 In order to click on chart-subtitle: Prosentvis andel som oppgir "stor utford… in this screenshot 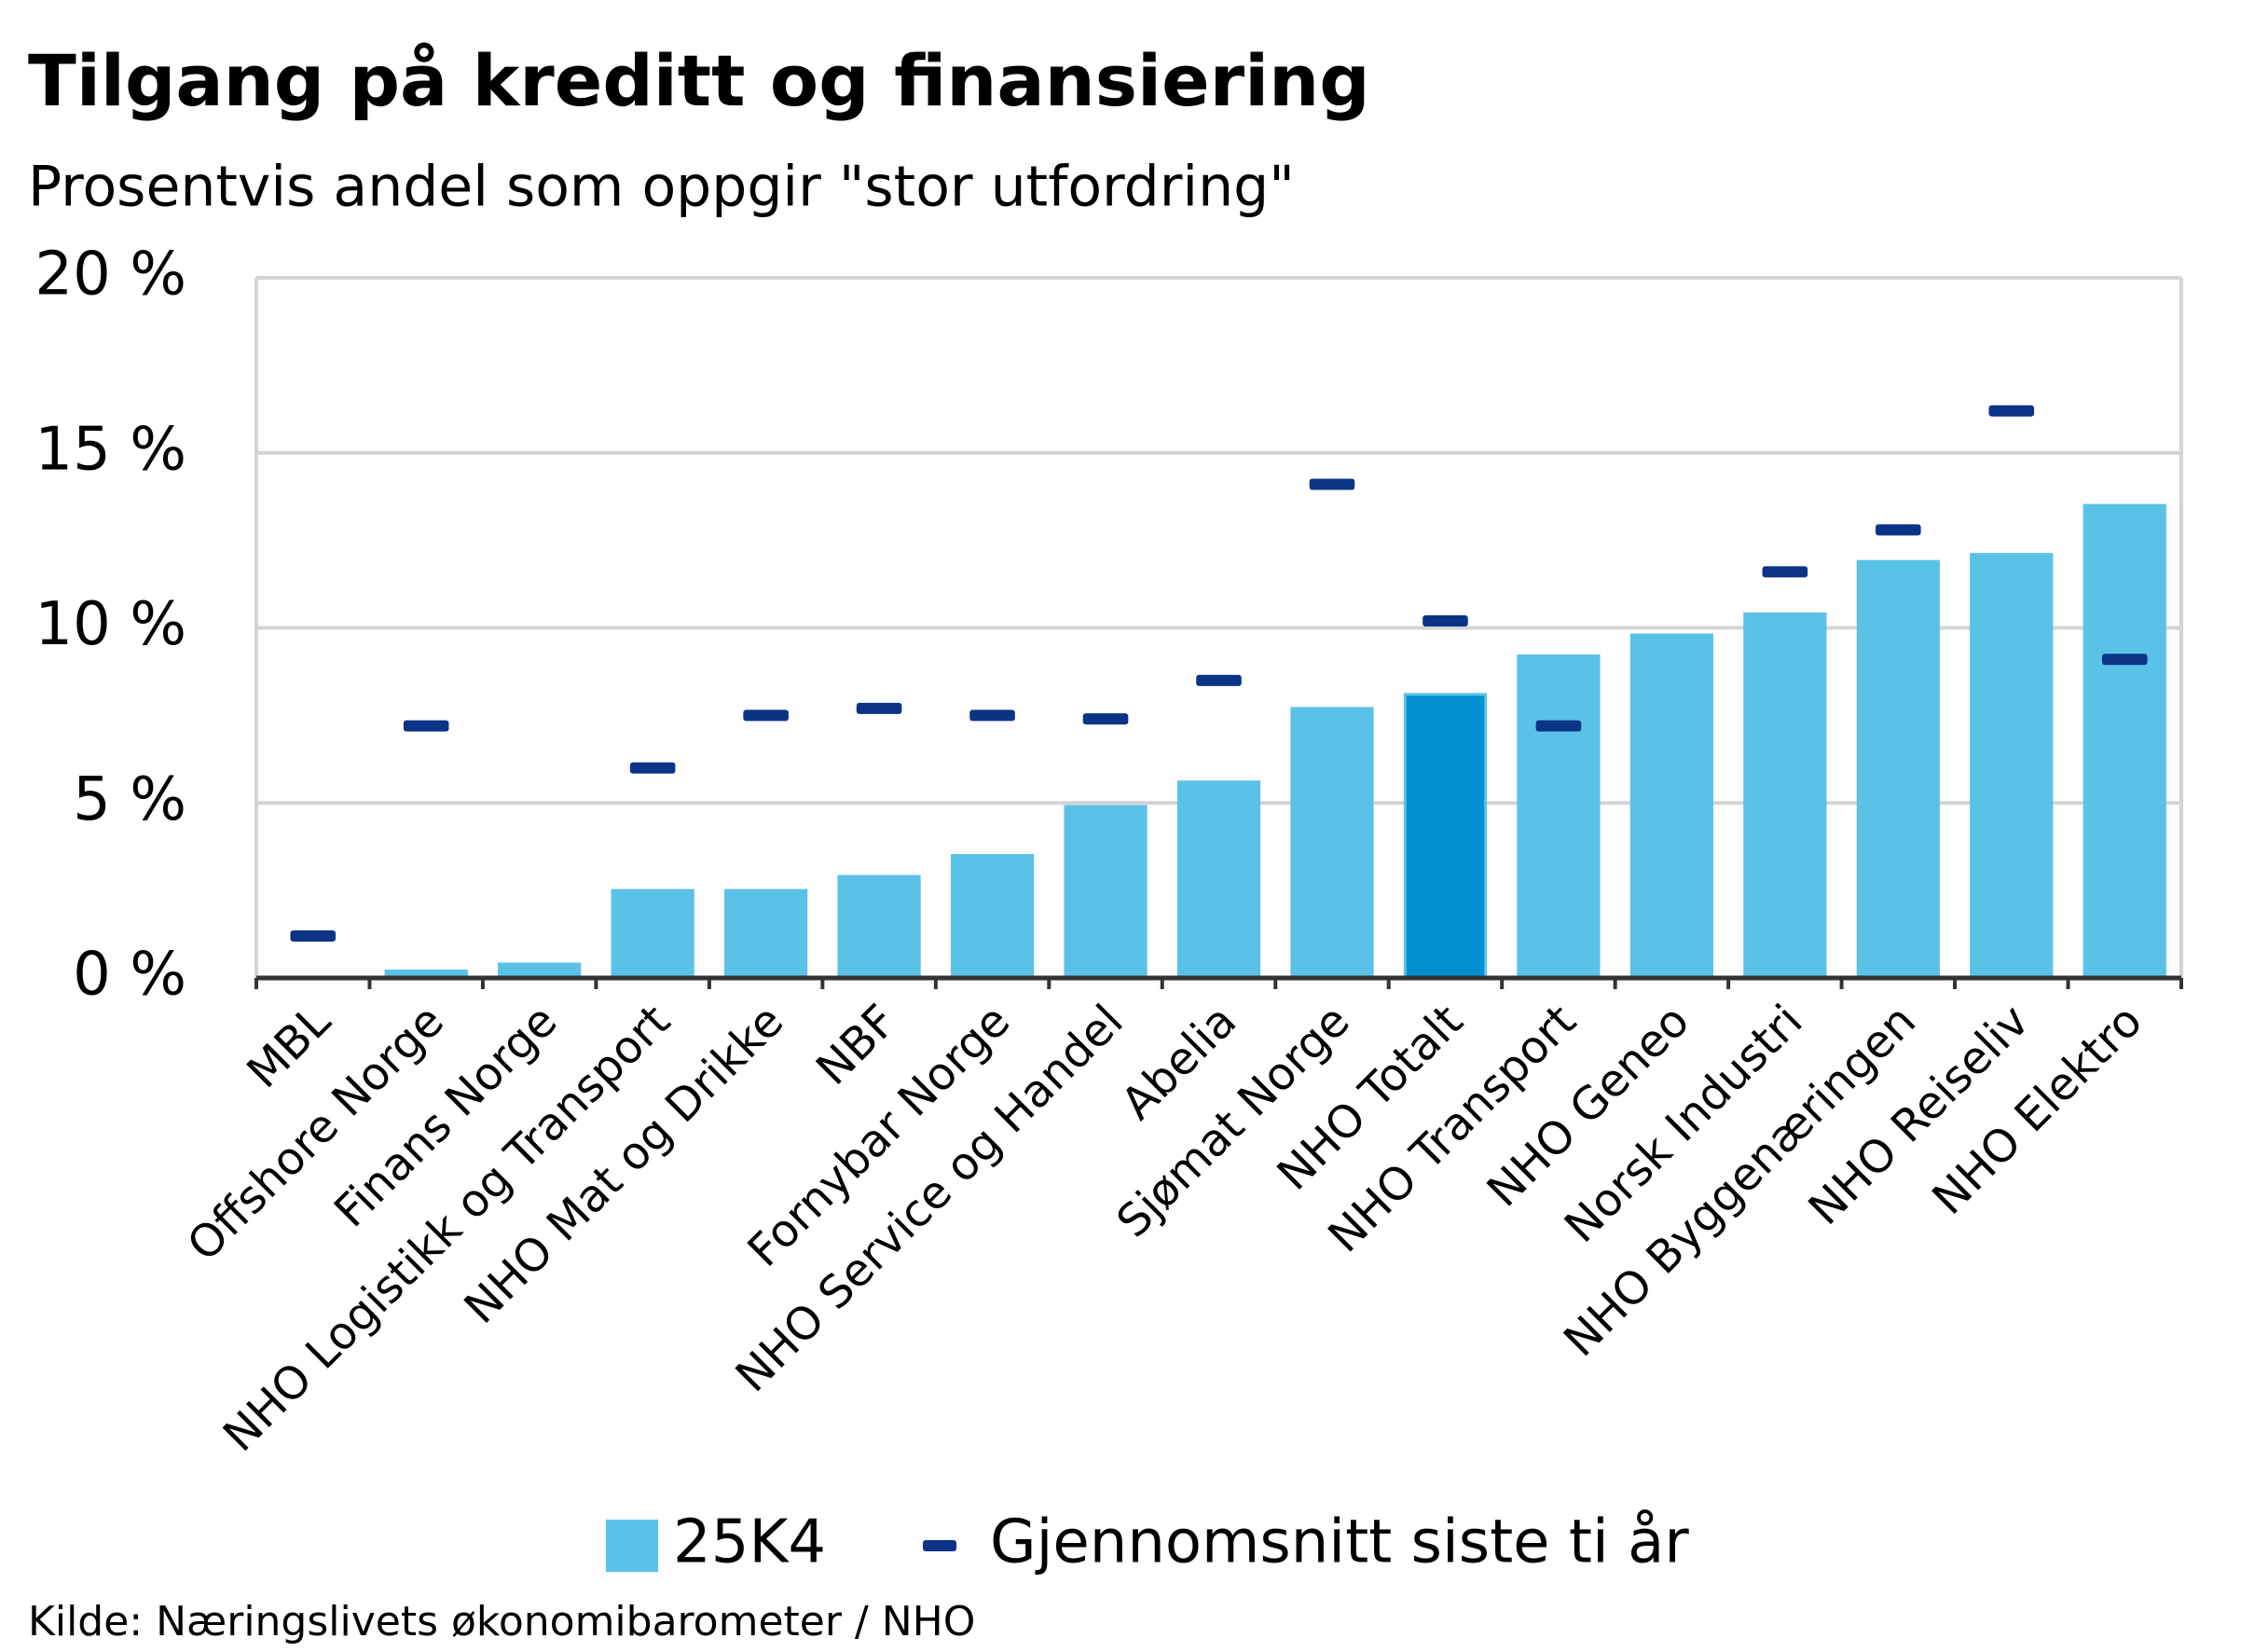, I will do `click(661, 187)`.